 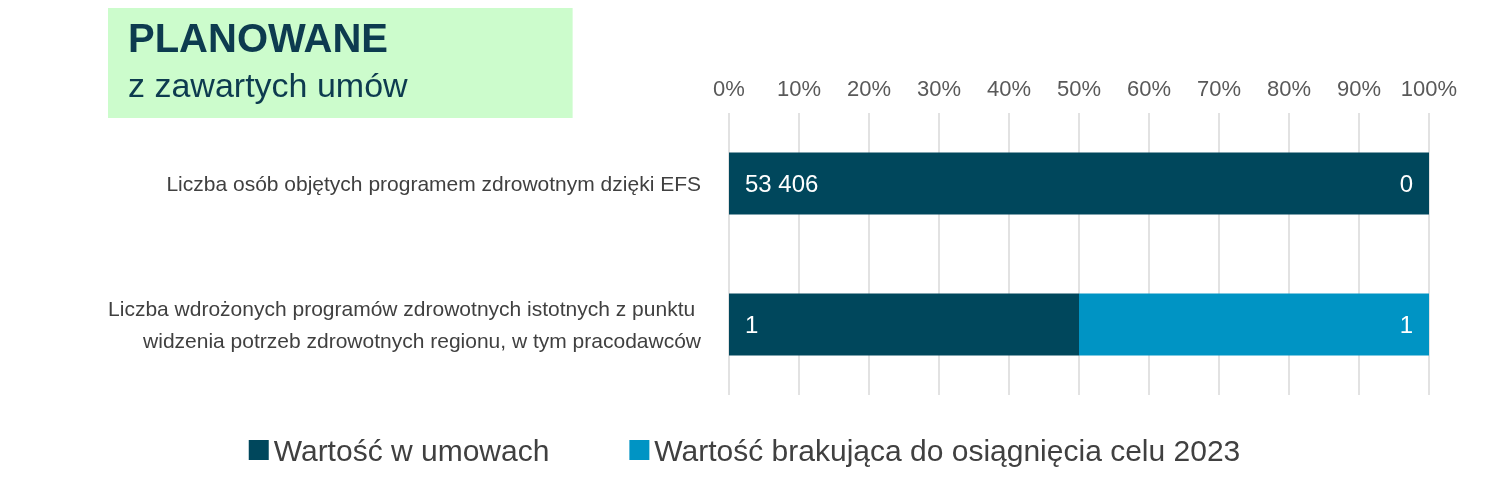 What do you see at coordinates (869, 88) in the screenshot?
I see `x-tick-label: 20%` at bounding box center [869, 88].